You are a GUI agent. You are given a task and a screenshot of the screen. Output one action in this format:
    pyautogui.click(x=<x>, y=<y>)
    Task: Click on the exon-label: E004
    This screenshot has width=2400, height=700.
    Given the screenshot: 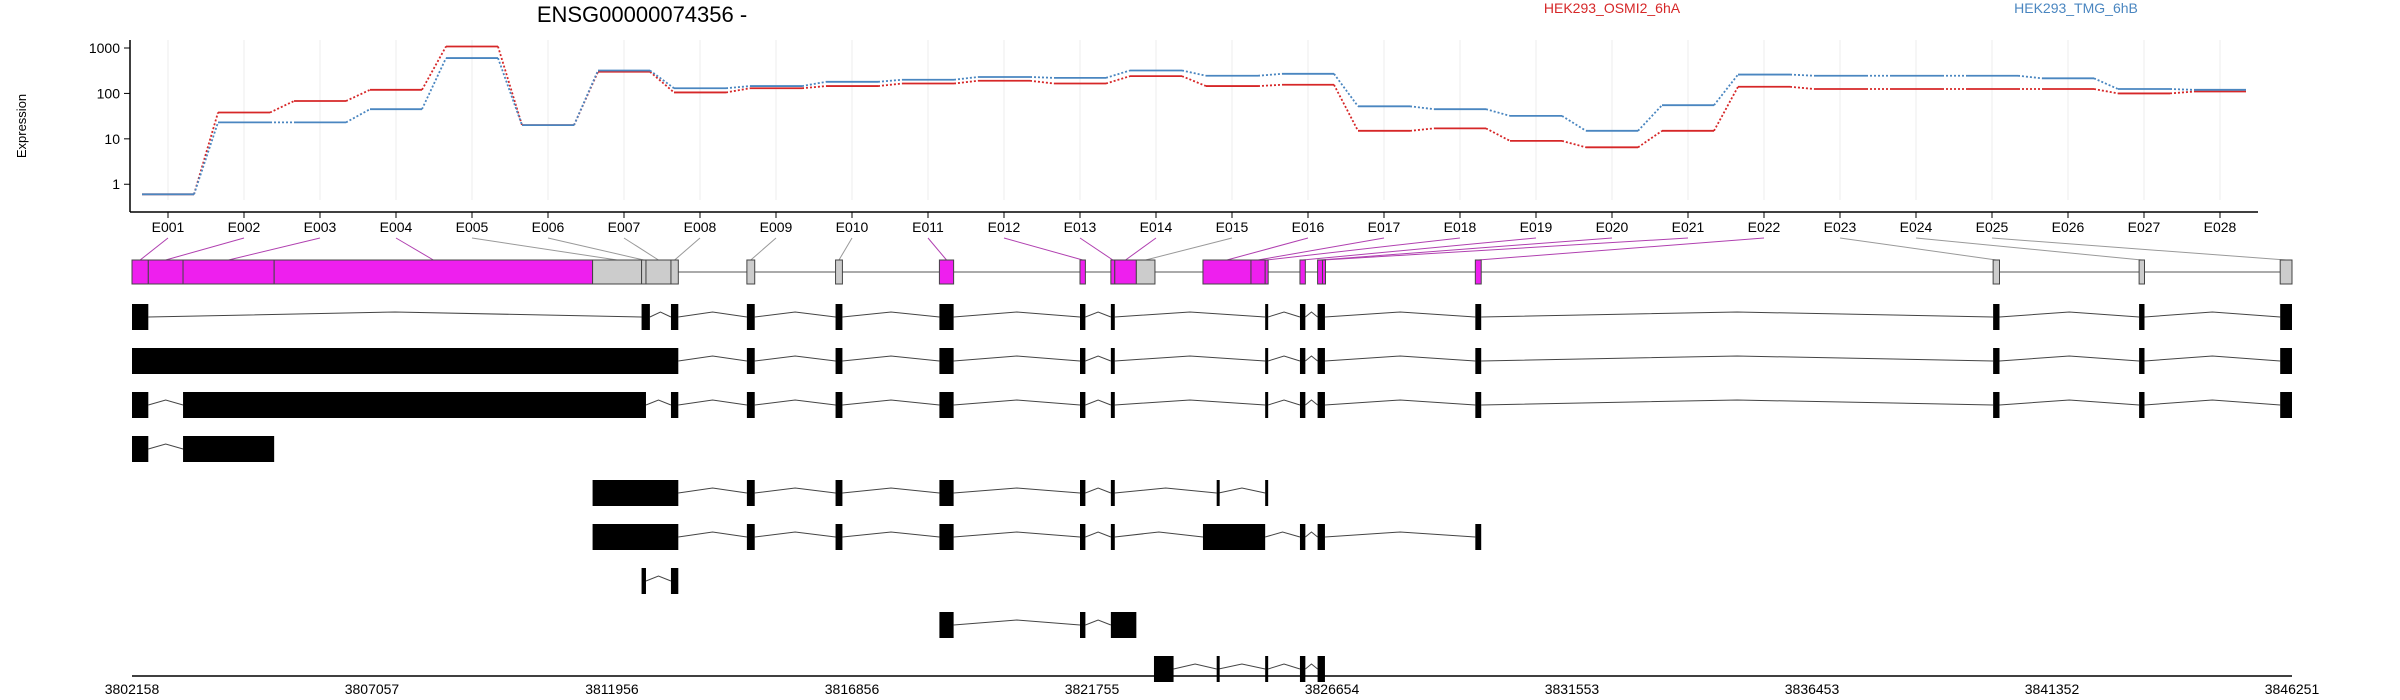 What is the action you would take?
    pyautogui.click(x=396, y=227)
    